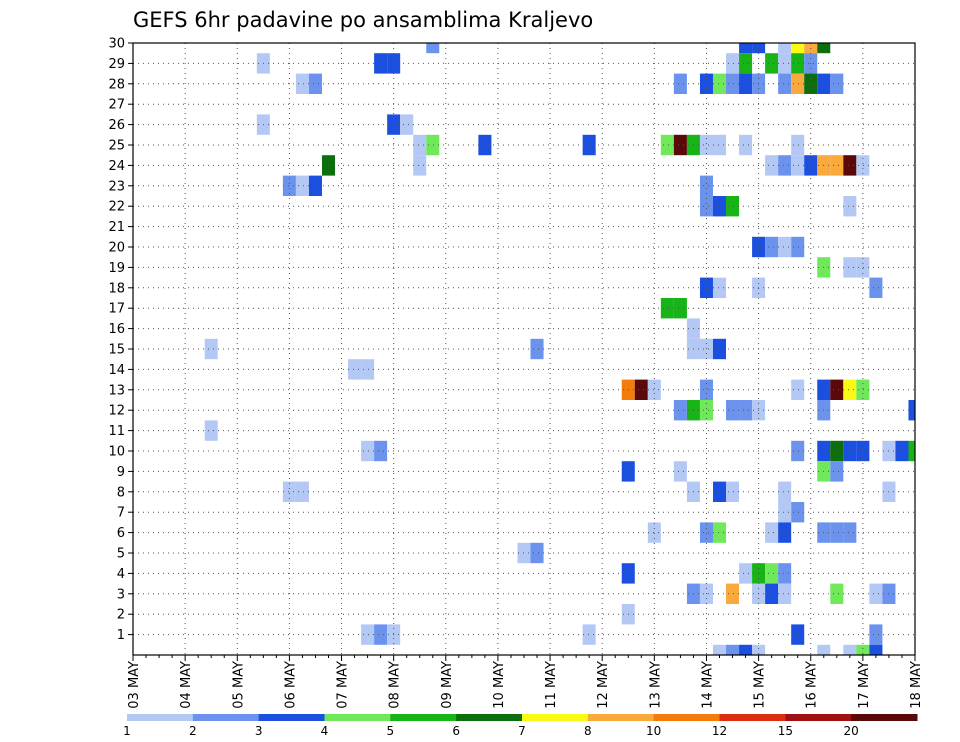 The height and width of the screenshot is (742, 960). I want to click on legend-label: 20, so click(851, 731).